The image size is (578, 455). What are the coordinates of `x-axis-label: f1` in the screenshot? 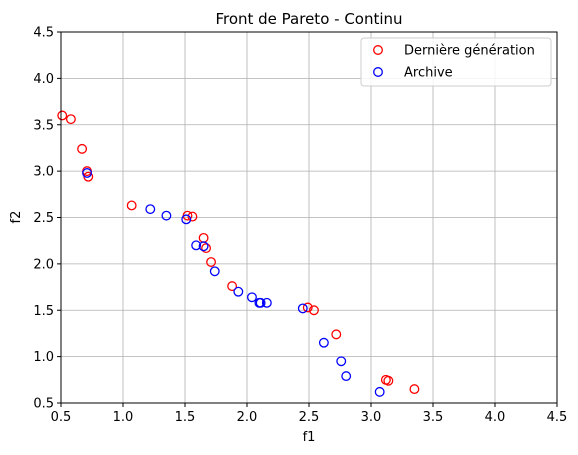 It's located at (309, 437).